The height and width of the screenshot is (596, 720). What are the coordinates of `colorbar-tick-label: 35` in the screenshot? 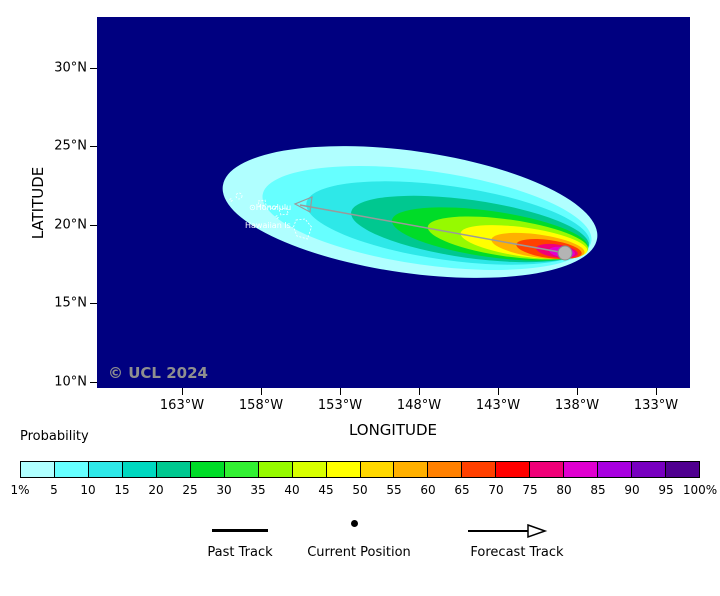 It's located at (258, 490).